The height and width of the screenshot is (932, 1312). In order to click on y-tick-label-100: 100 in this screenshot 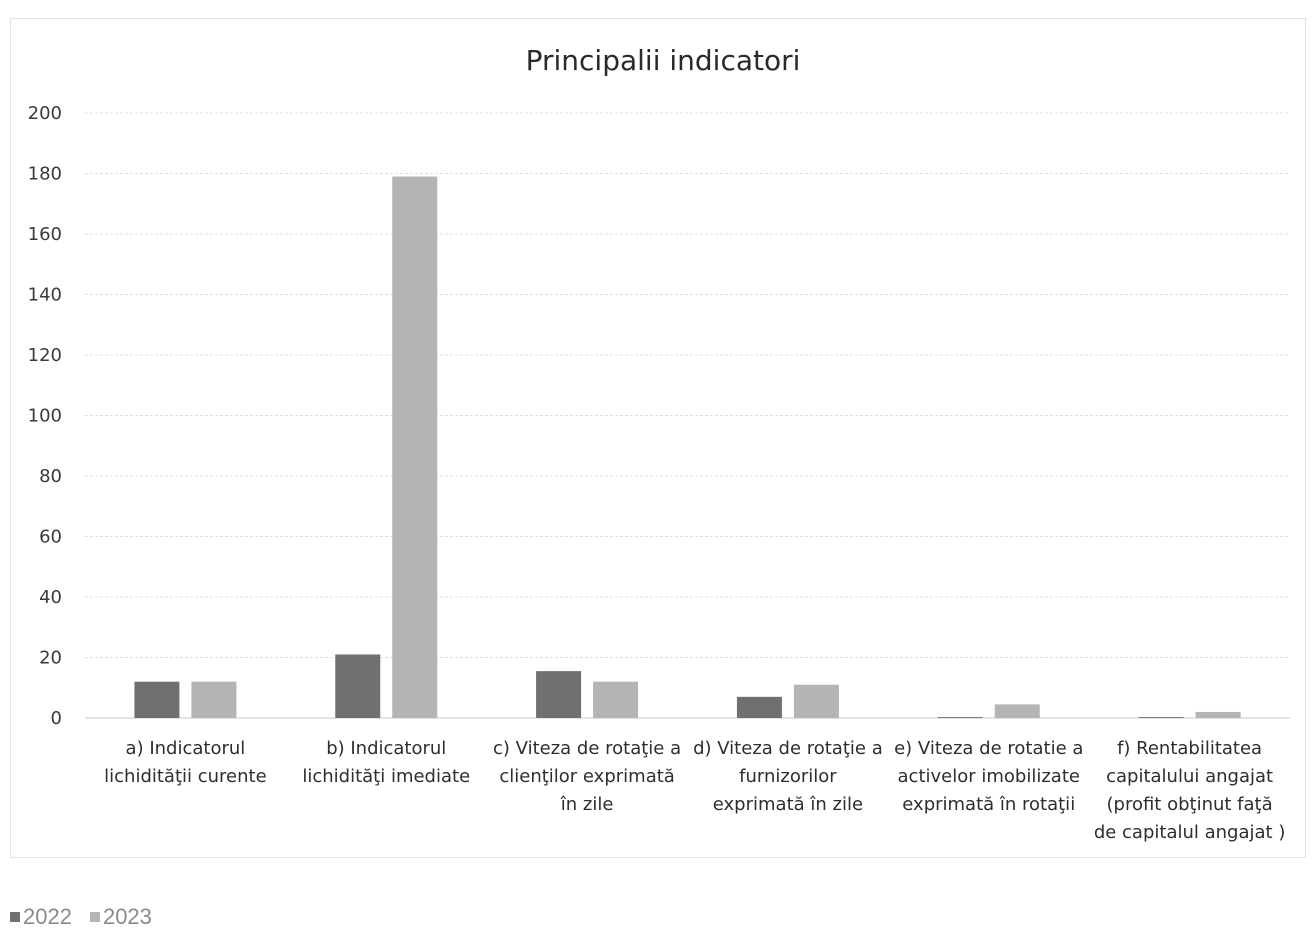, I will do `click(45, 416)`.